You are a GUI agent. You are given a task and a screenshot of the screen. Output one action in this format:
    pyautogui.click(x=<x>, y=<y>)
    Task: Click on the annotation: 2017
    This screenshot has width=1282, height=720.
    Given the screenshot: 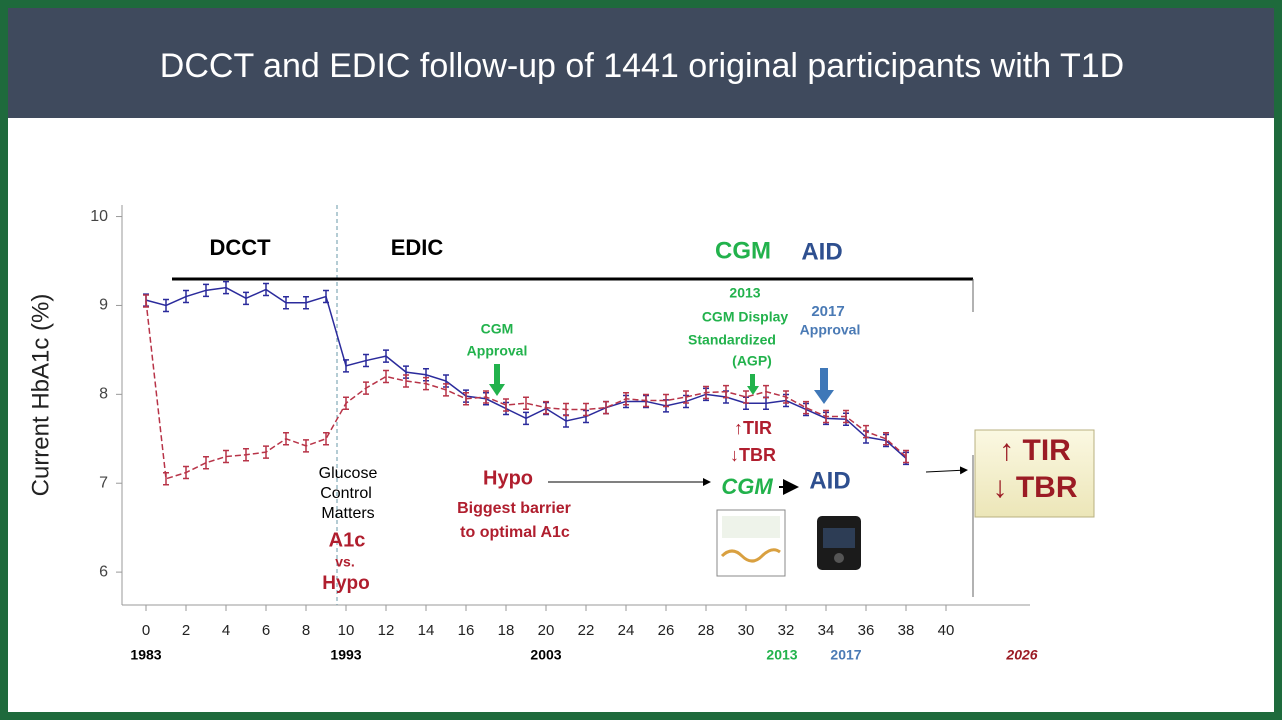 What is the action you would take?
    pyautogui.click(x=827, y=311)
    